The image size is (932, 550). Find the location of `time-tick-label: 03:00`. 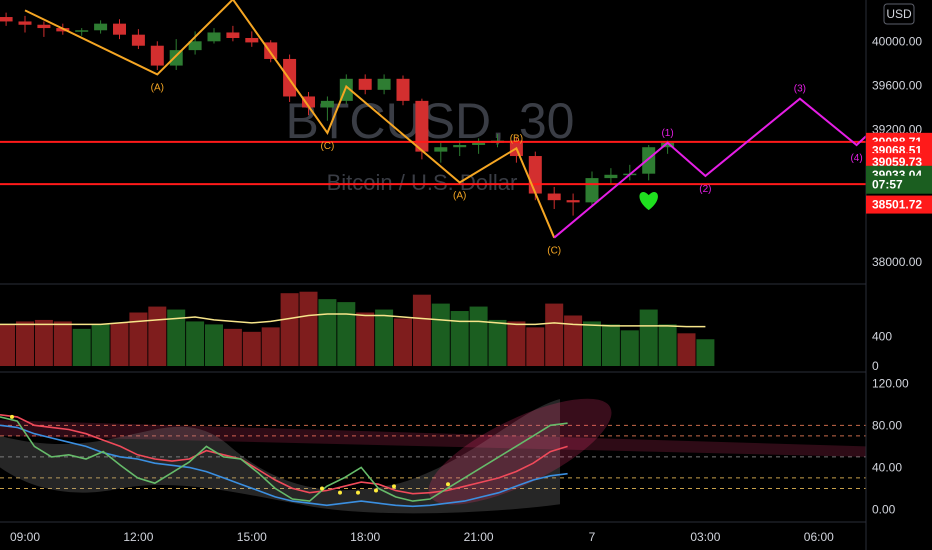

time-tick-label: 03:00 is located at coordinates (705, 537).